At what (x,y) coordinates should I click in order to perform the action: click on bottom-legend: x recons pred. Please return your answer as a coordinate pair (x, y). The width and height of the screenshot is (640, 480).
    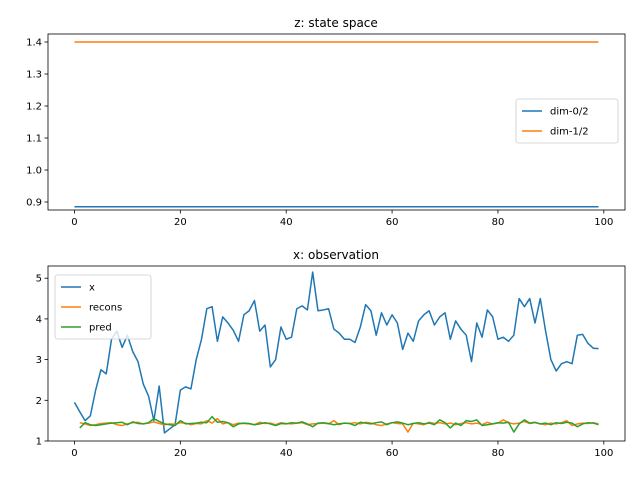
    Looking at the image, I should click on (103, 307).